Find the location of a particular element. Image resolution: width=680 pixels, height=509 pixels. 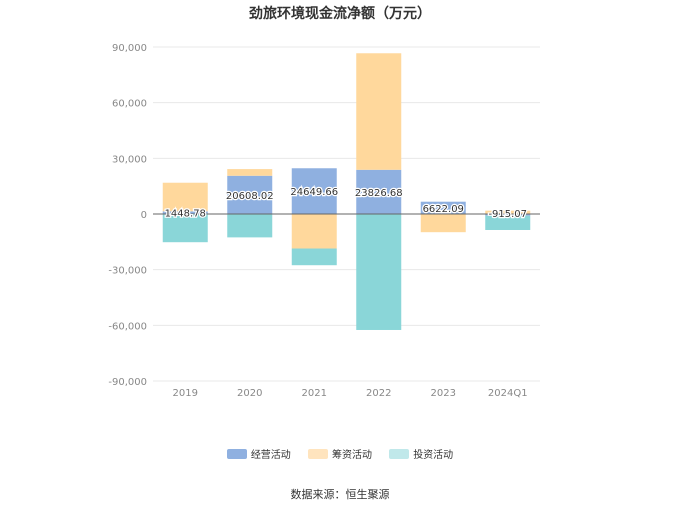

y-tick-label: 90,000 is located at coordinates (129, 48).